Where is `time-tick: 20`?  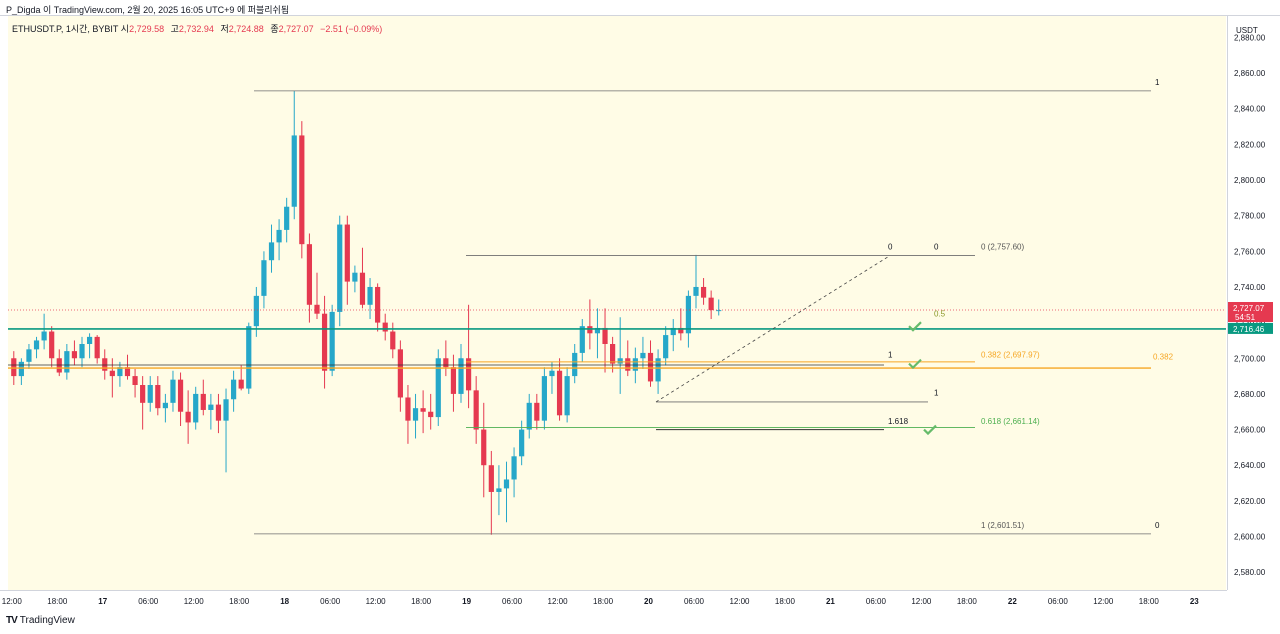
time-tick: 20 is located at coordinates (648, 601).